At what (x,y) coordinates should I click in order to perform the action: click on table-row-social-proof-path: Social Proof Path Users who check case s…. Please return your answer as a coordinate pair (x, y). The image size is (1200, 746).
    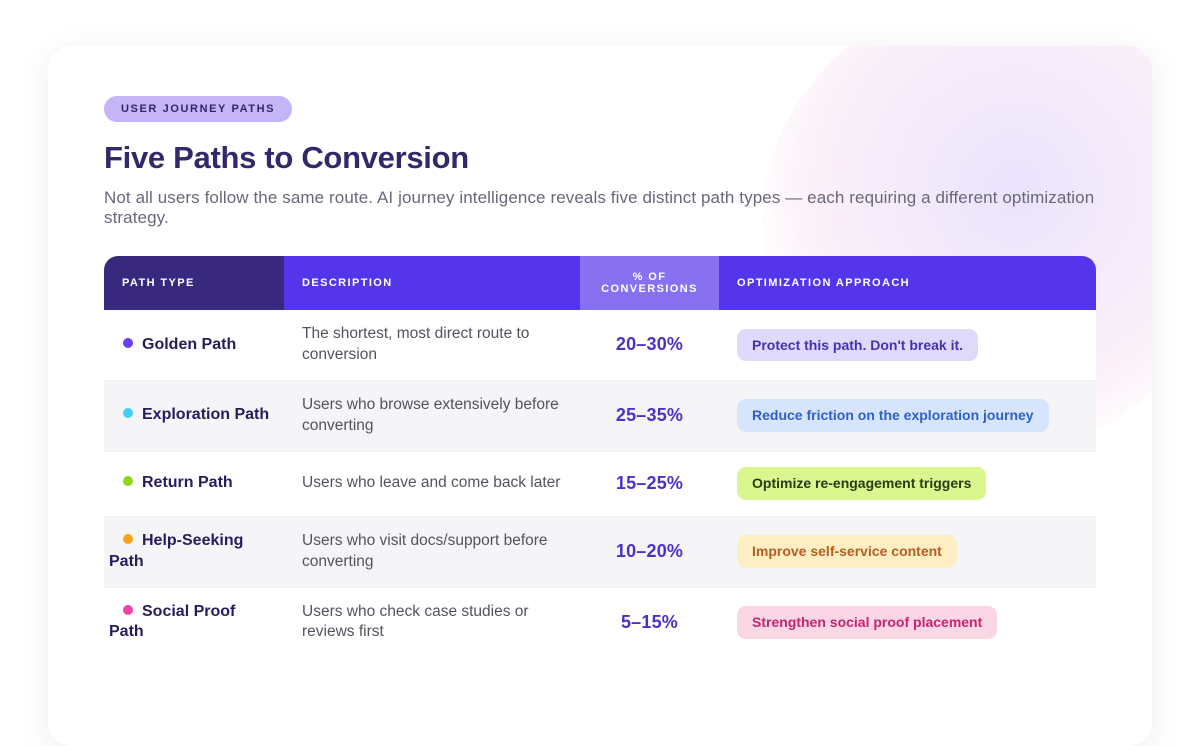
    Looking at the image, I should click on (600, 622).